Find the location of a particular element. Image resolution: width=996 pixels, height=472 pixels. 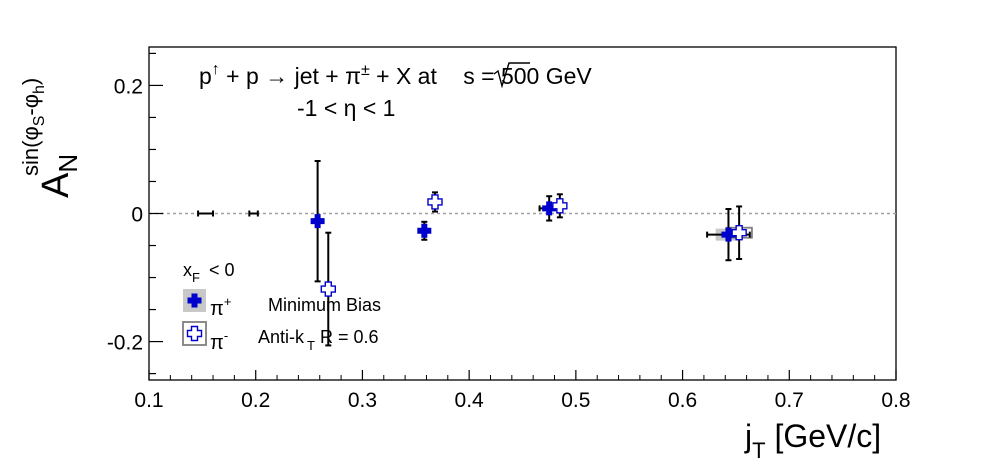

eta-cut-annotation: -1 < η < 1 is located at coordinates (346, 108).